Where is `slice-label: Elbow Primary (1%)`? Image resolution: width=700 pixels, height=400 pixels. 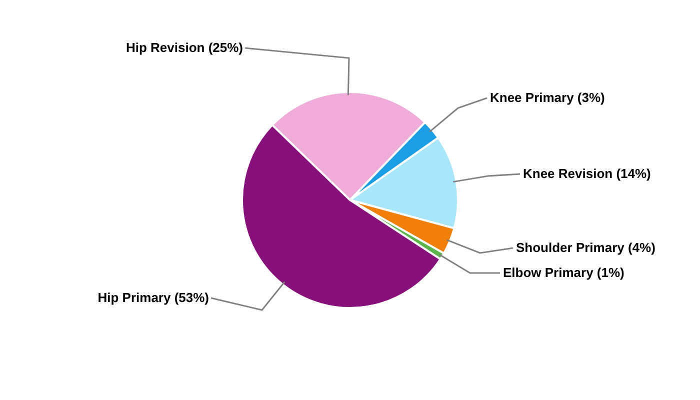 slice-label: Elbow Primary (1%) is located at coordinates (563, 272).